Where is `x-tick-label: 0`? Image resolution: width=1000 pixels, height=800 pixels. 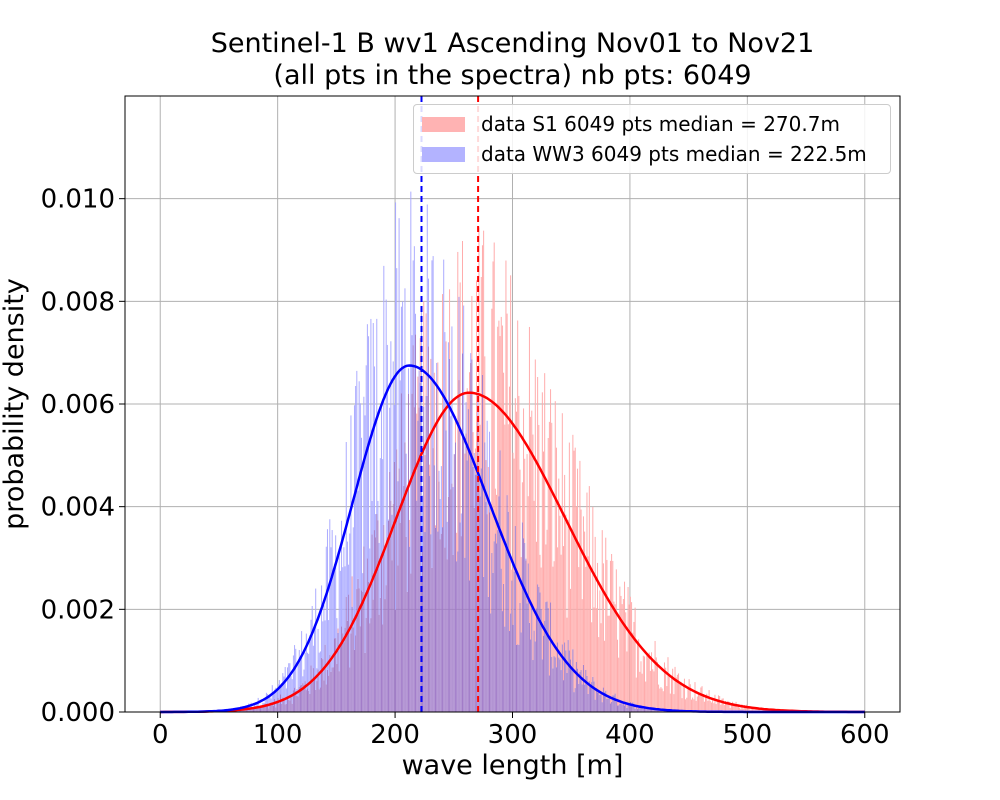 x-tick-label: 0 is located at coordinates (160, 735).